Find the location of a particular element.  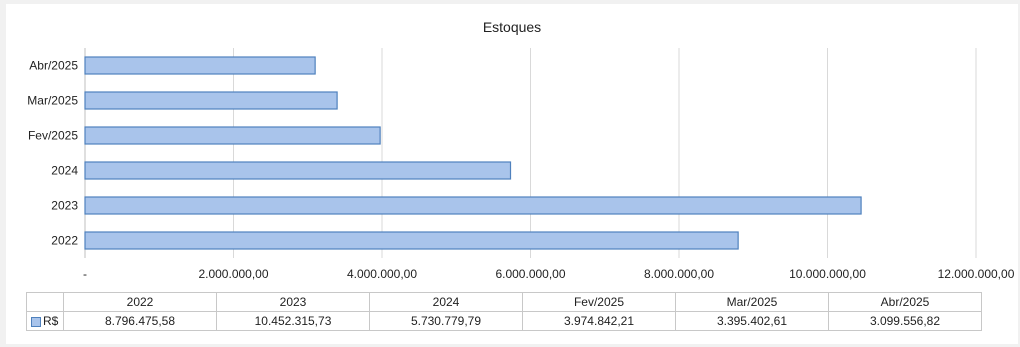

data-table-header-cell: 2022 is located at coordinates (140, 302).